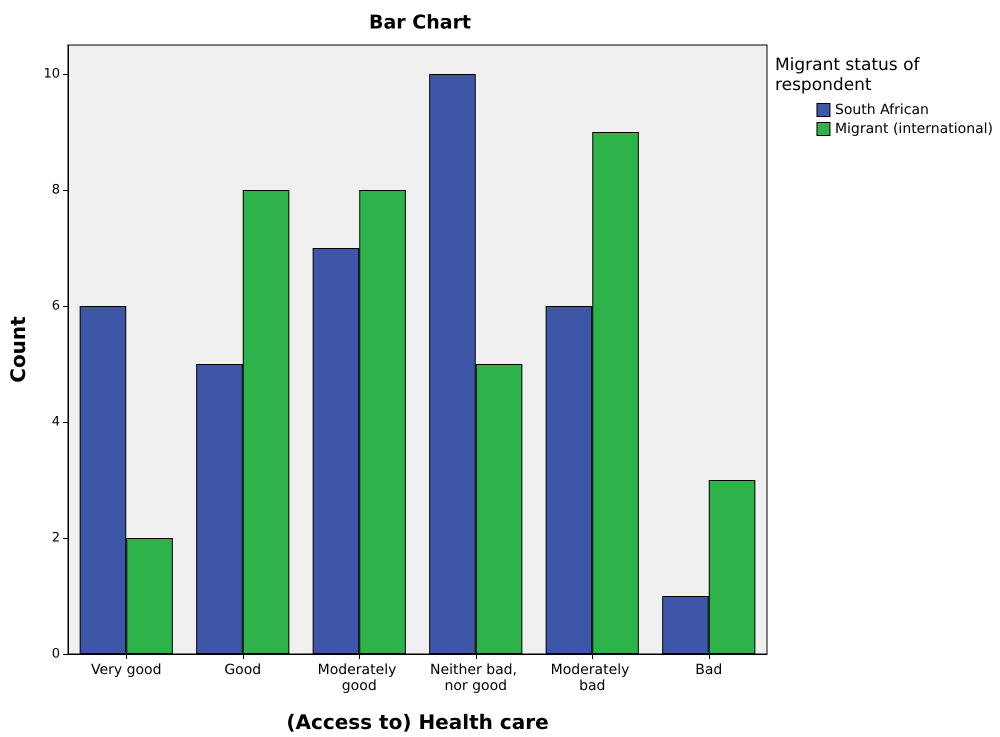 Image resolution: width=1000 pixels, height=737 pixels. What do you see at coordinates (56, 654) in the screenshot?
I see `y-tick-label: 0` at bounding box center [56, 654].